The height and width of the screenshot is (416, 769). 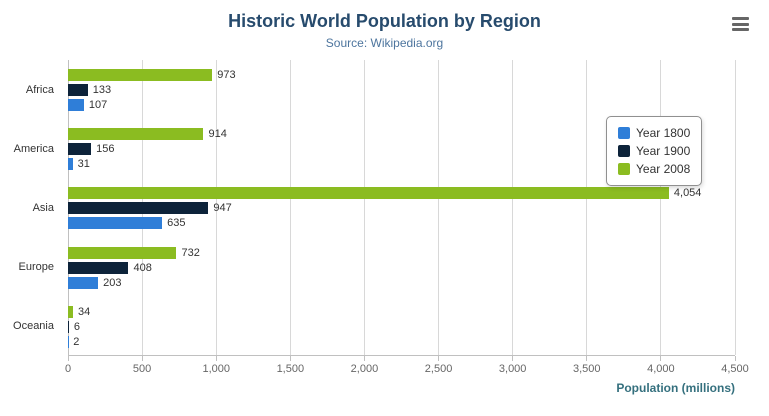 What do you see at coordinates (401, 267) in the screenshot?
I see `bar-row: 408` at bounding box center [401, 267].